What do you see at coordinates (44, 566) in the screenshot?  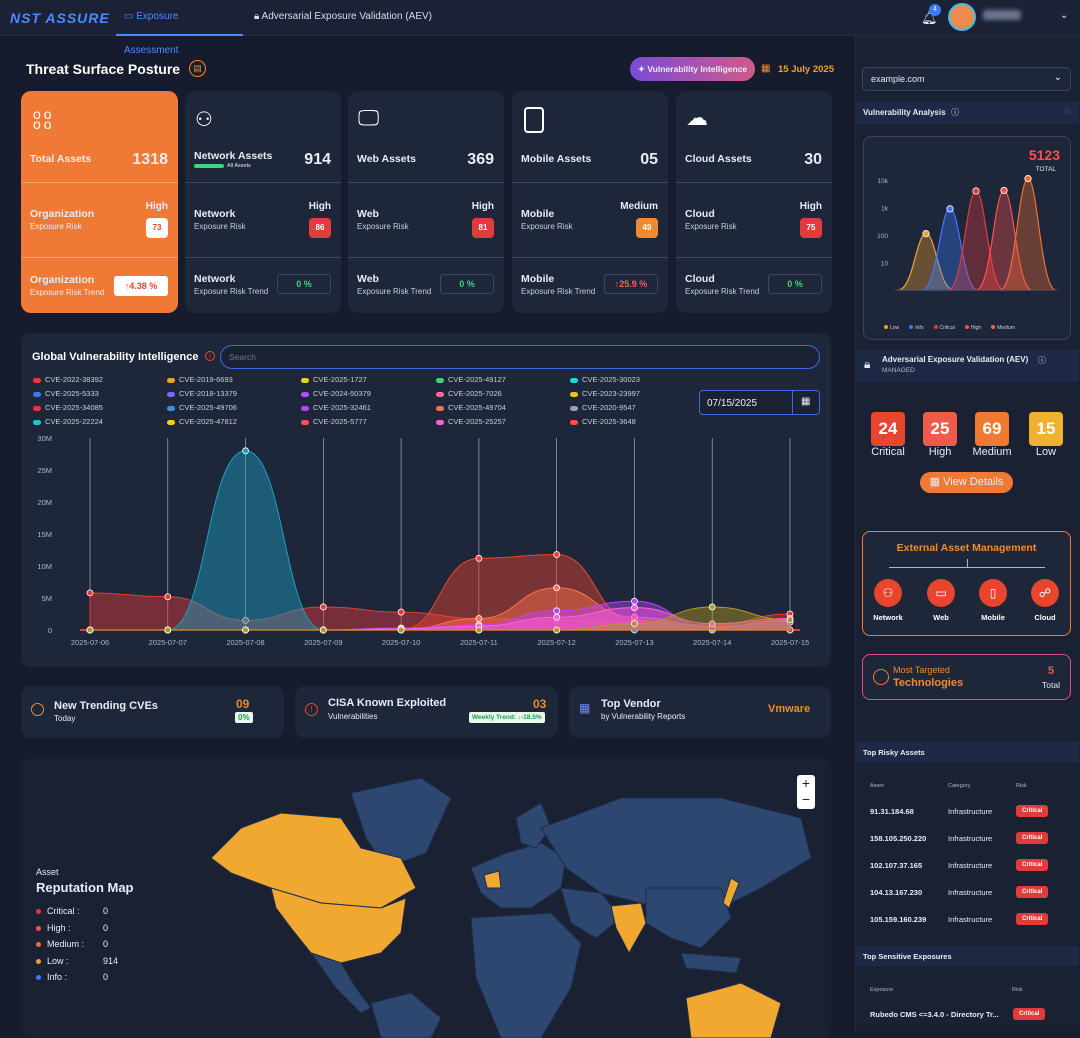 I see `y-tick-label: 10M` at bounding box center [44, 566].